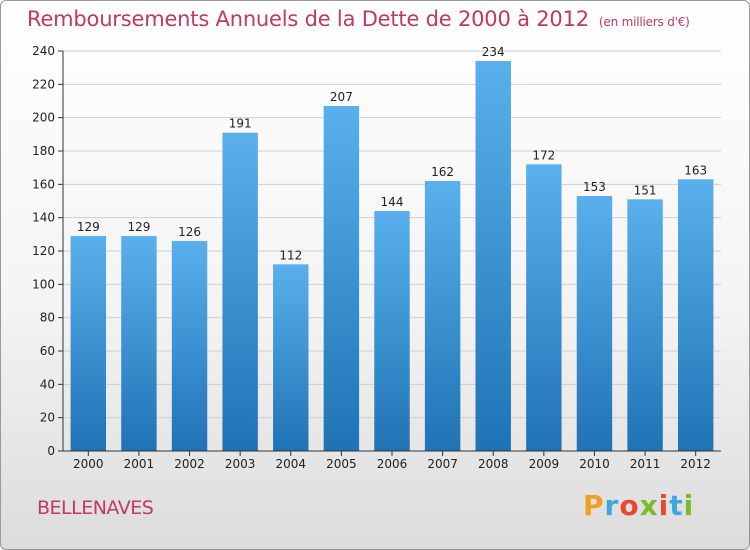 Image resolution: width=750 pixels, height=550 pixels. Describe the element at coordinates (493, 464) in the screenshot. I see `x-tick-label: 2008` at that location.